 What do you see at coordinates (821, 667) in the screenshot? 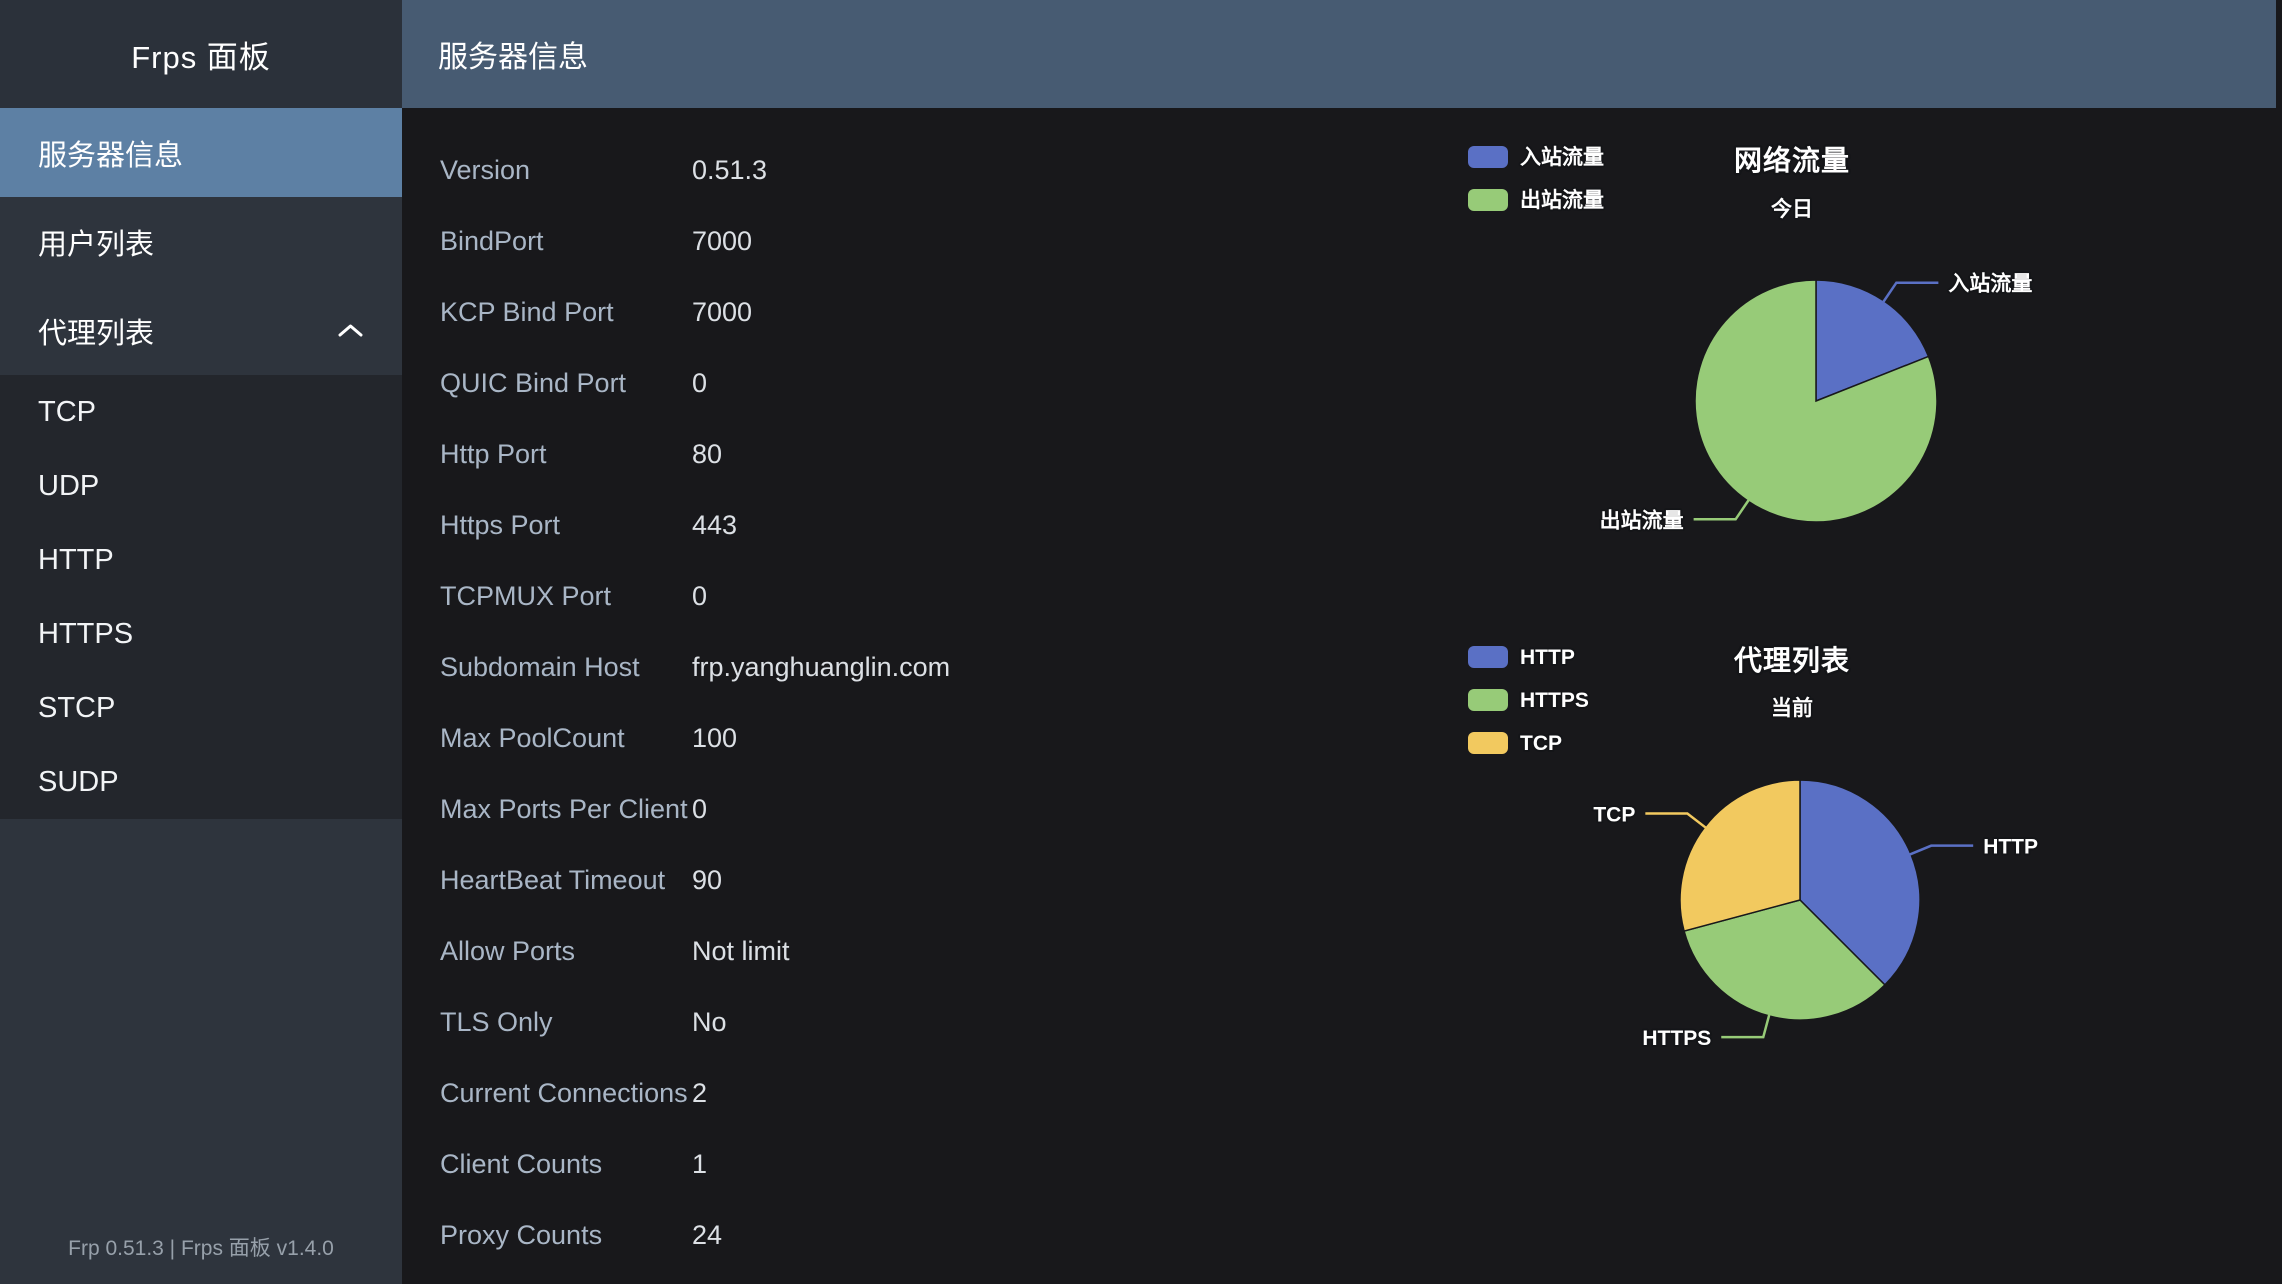
I see `row-value: frp.yanghuanglin.com` at bounding box center [821, 667].